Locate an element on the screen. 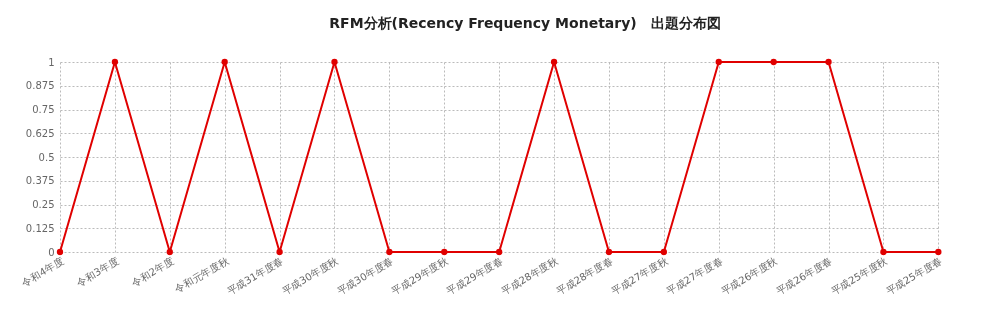  x-tick-label: 令和3年度 is located at coordinates (97, 272).